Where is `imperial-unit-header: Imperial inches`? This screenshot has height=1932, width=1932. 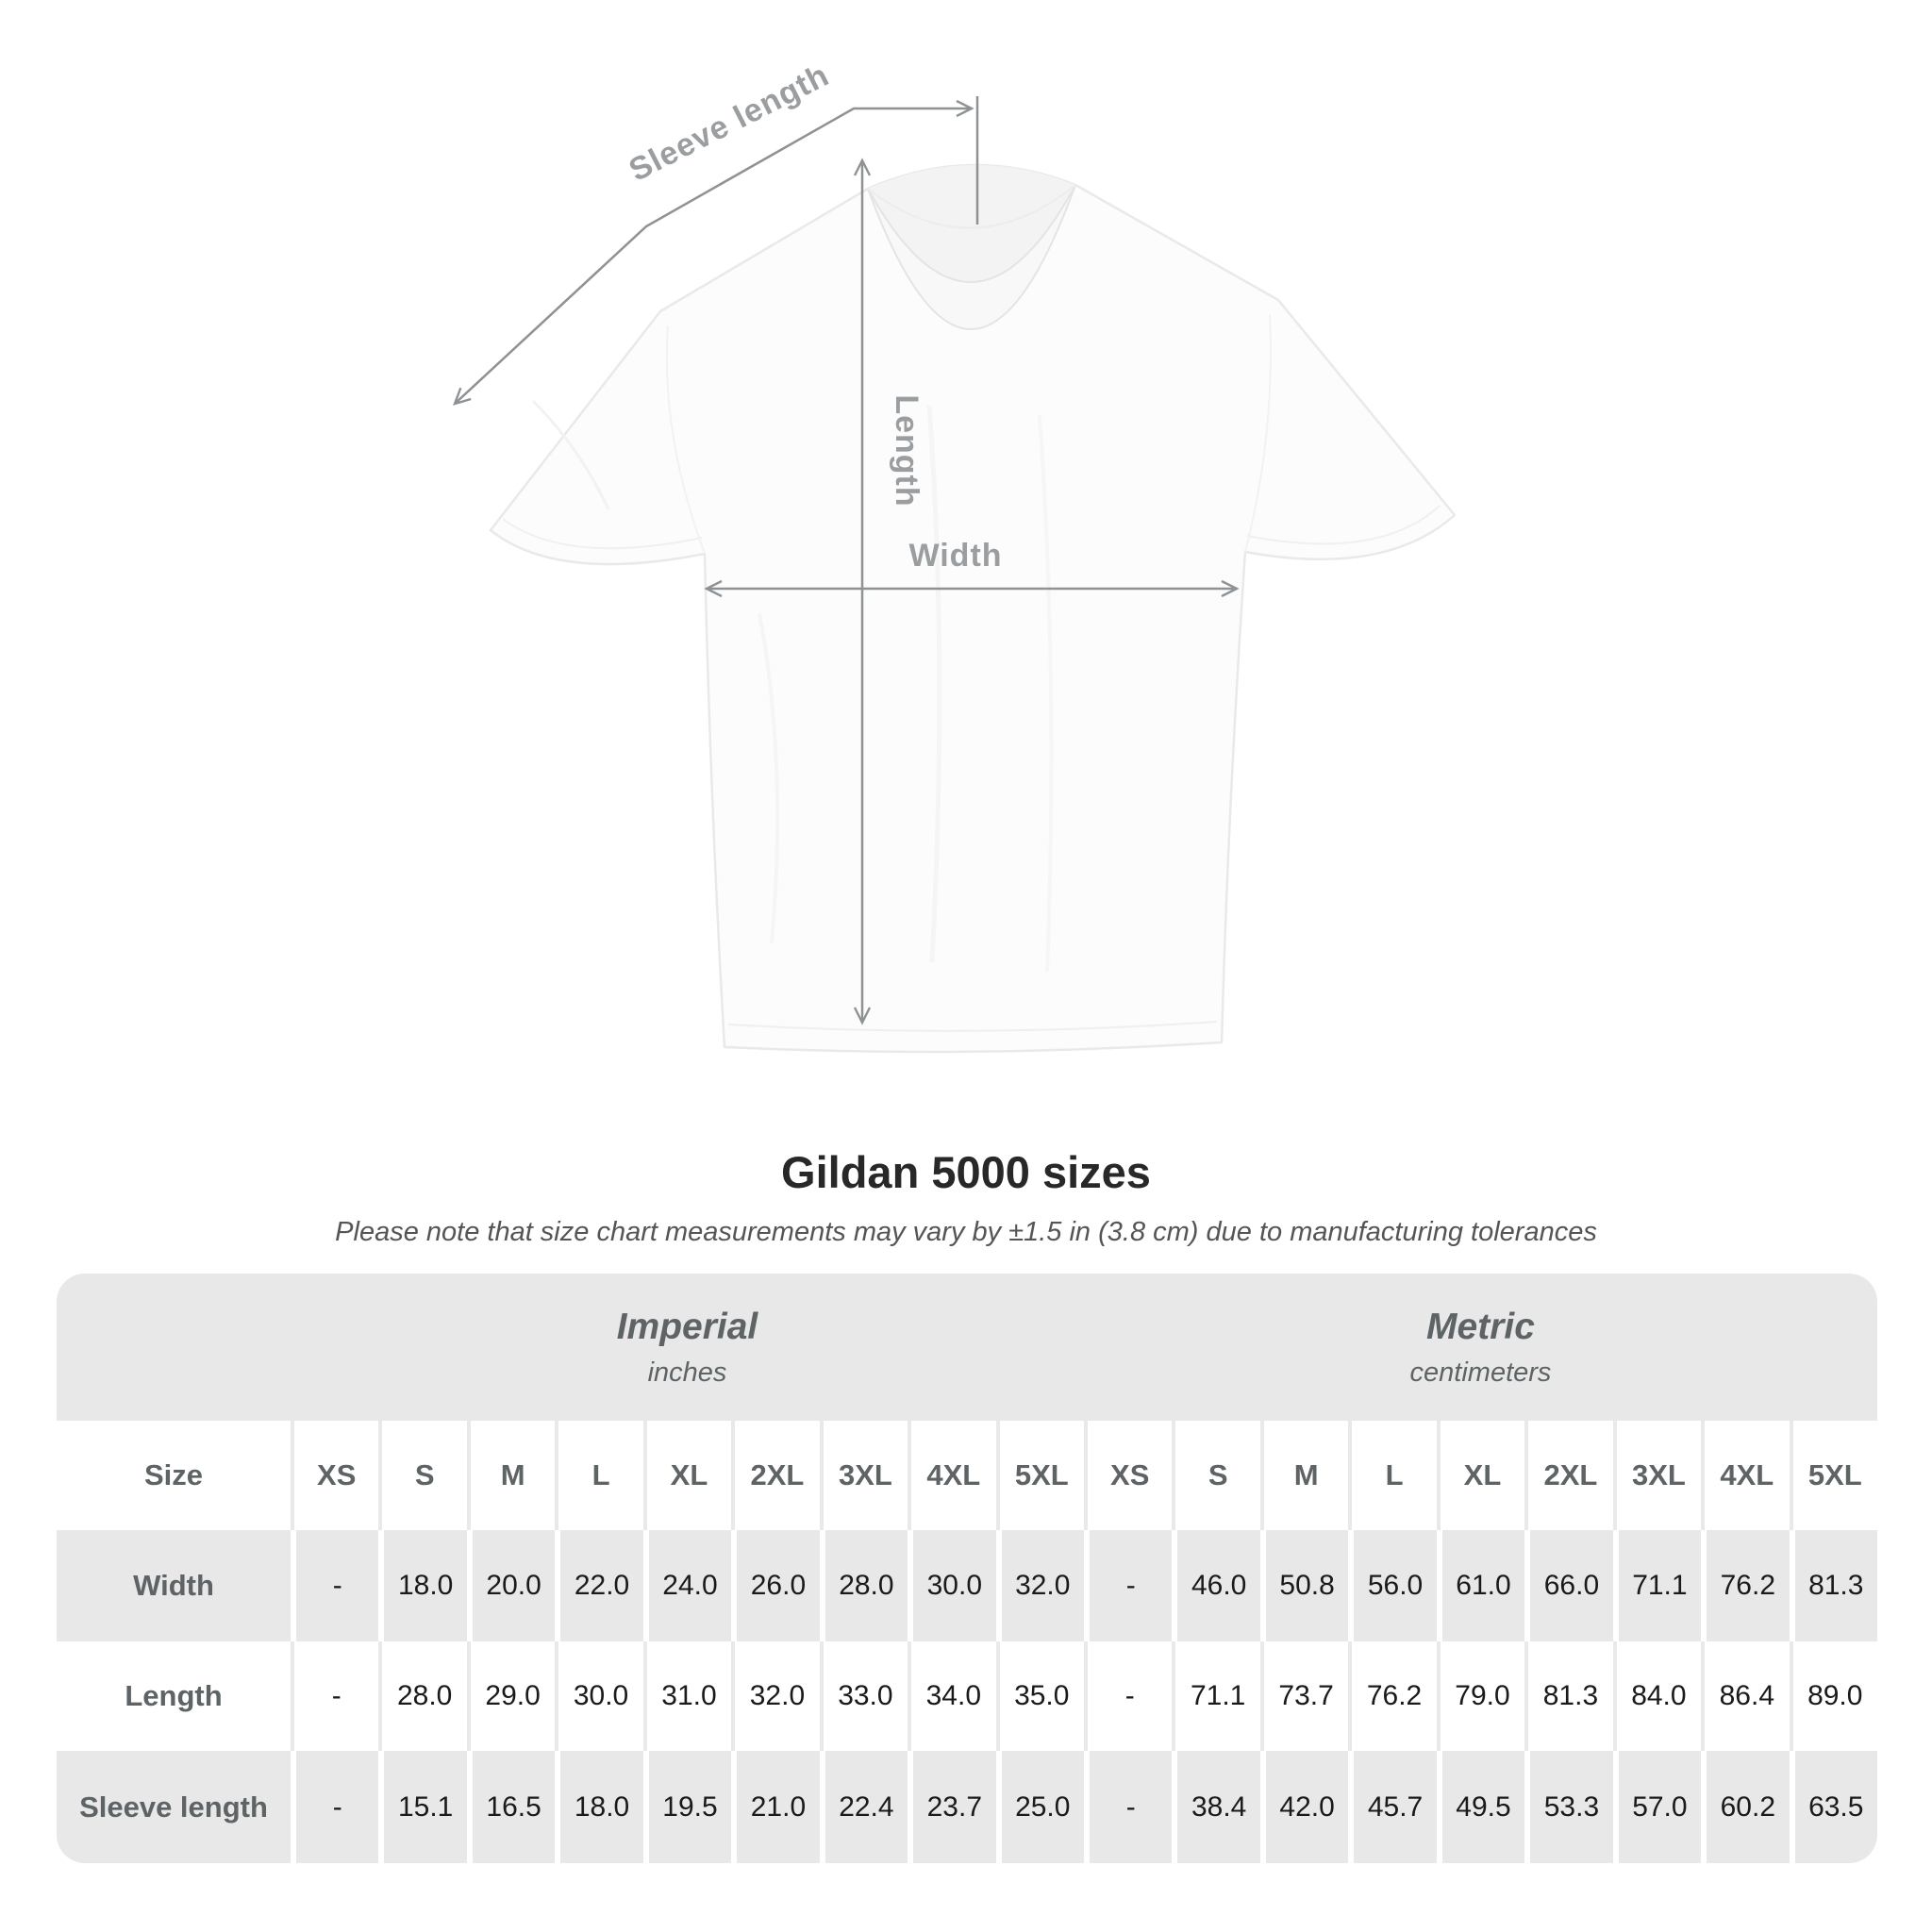
imperial-unit-header: Imperial inches is located at coordinates (687, 1348).